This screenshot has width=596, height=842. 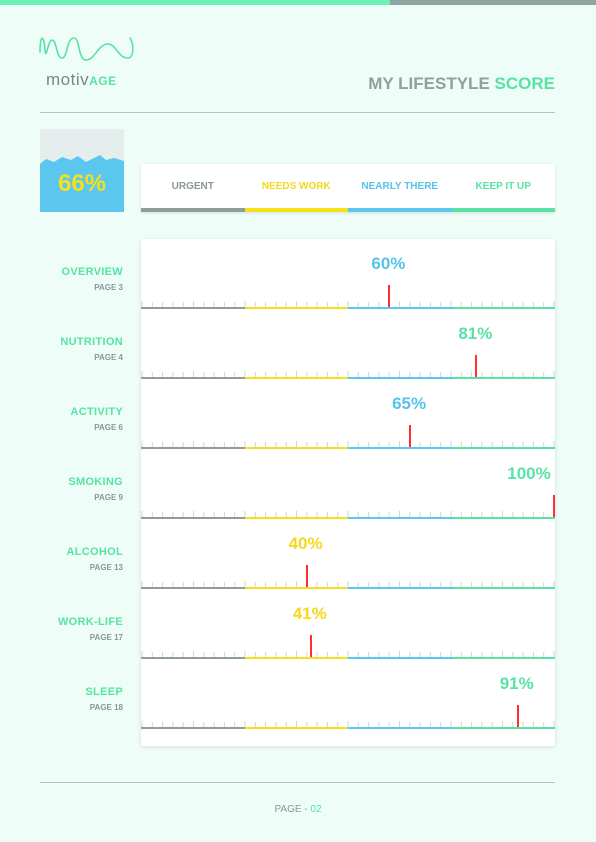 I want to click on top-gray-bar, so click(x=493, y=2).